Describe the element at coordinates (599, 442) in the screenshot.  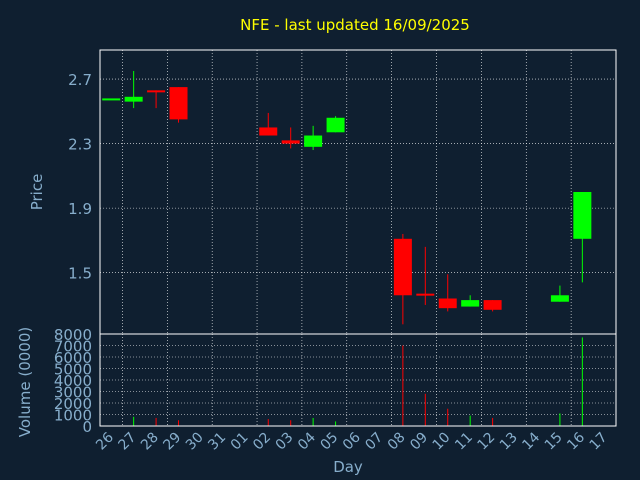
I see `day-tick-label: 17` at that location.